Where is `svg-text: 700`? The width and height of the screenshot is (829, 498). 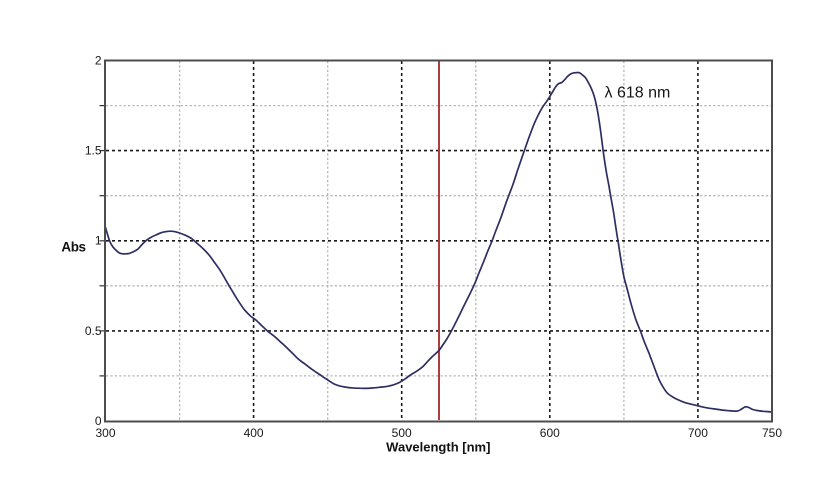 svg-text: 700 is located at coordinates (698, 433).